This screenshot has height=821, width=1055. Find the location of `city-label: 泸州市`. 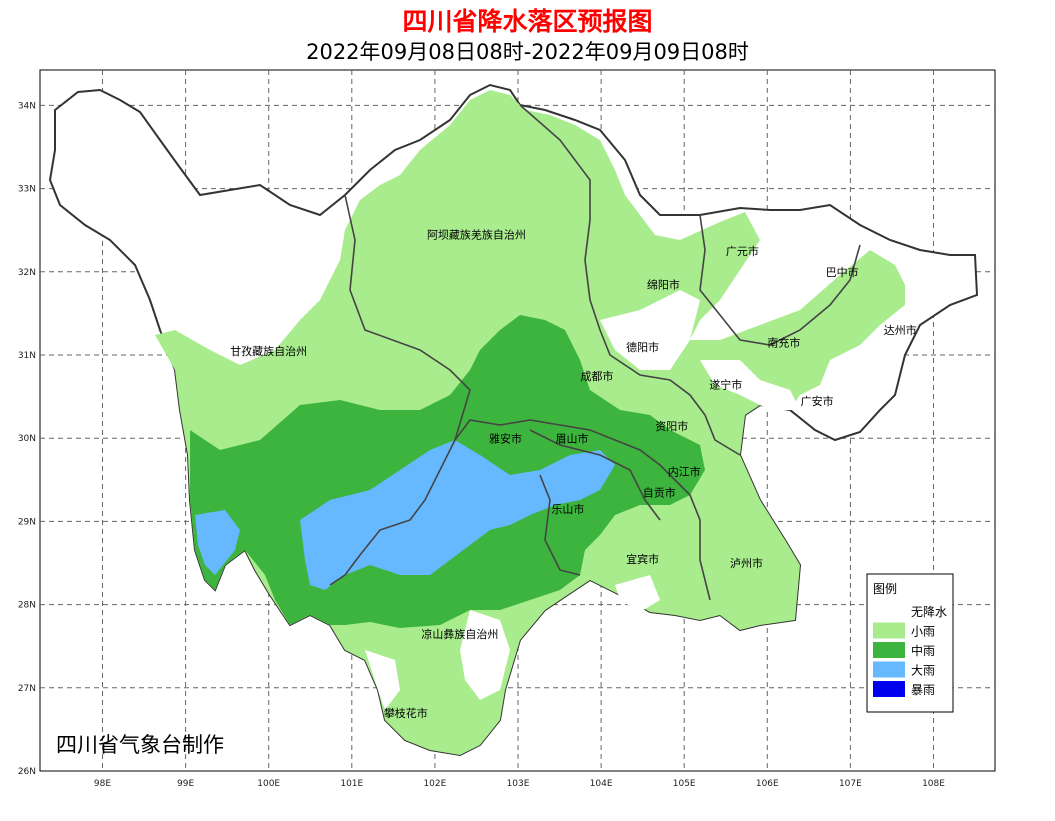

city-label: 泸州市 is located at coordinates (746, 563).